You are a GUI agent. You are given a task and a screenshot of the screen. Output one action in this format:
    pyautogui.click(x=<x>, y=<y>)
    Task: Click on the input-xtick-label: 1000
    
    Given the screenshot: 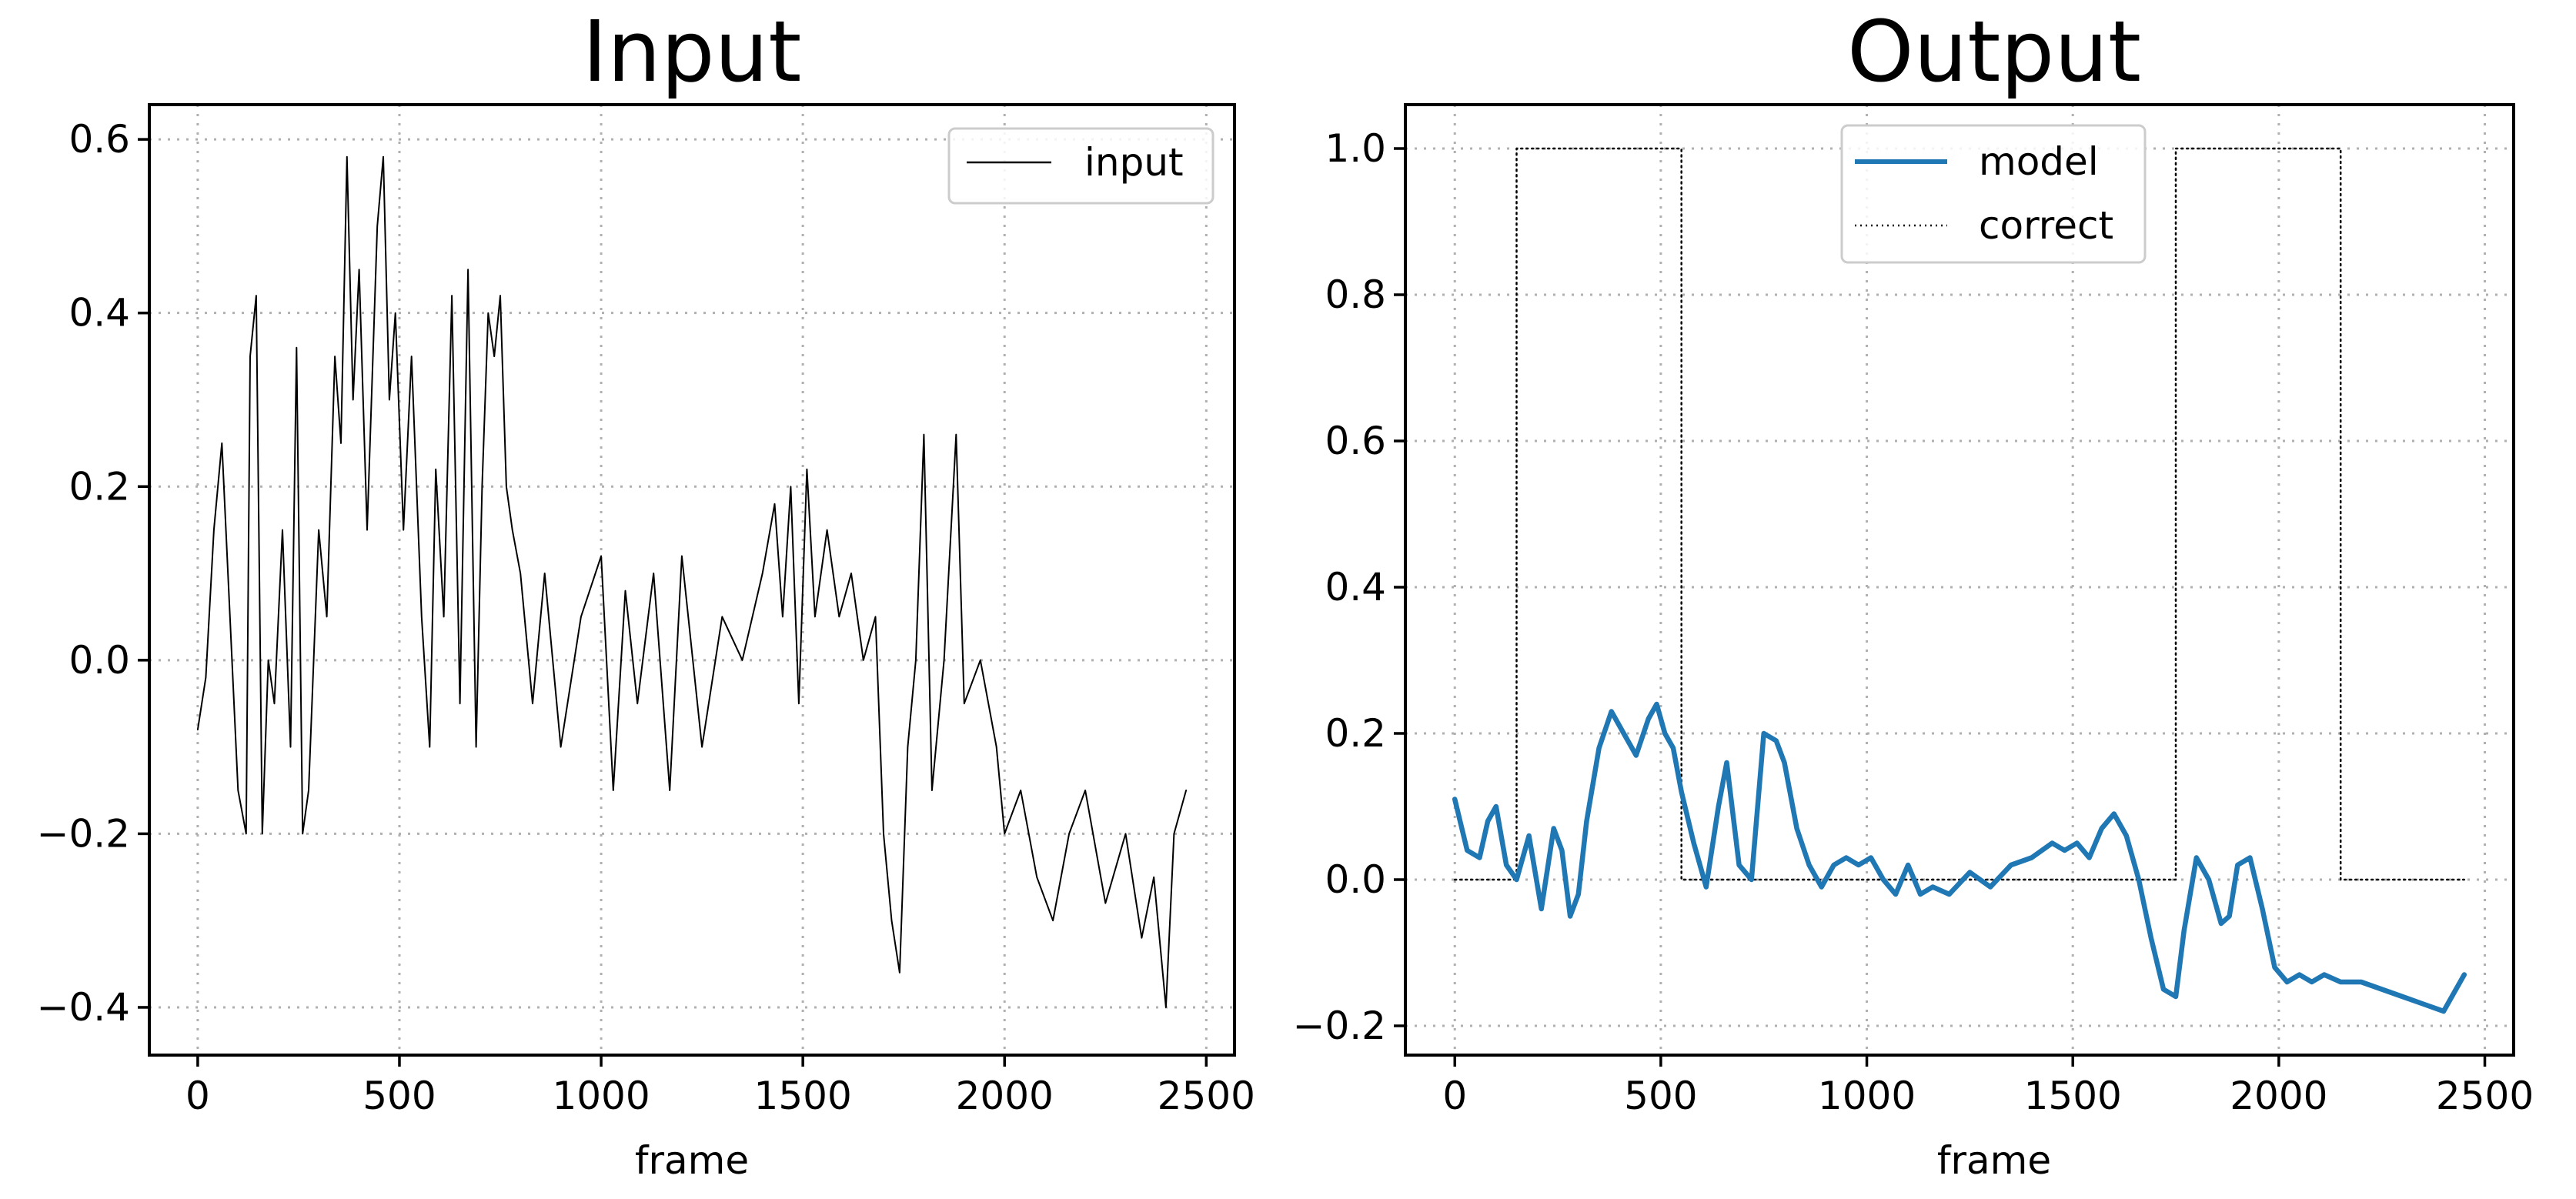 What is the action you would take?
    pyautogui.click(x=601, y=1096)
    